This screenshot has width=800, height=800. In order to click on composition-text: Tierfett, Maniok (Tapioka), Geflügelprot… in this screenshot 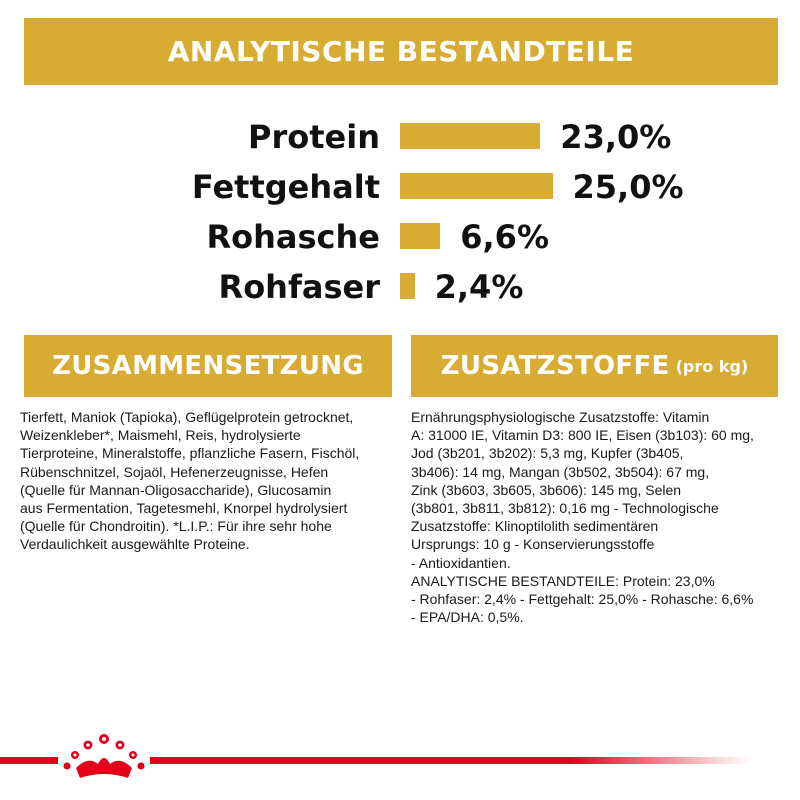, I will do `click(190, 481)`.